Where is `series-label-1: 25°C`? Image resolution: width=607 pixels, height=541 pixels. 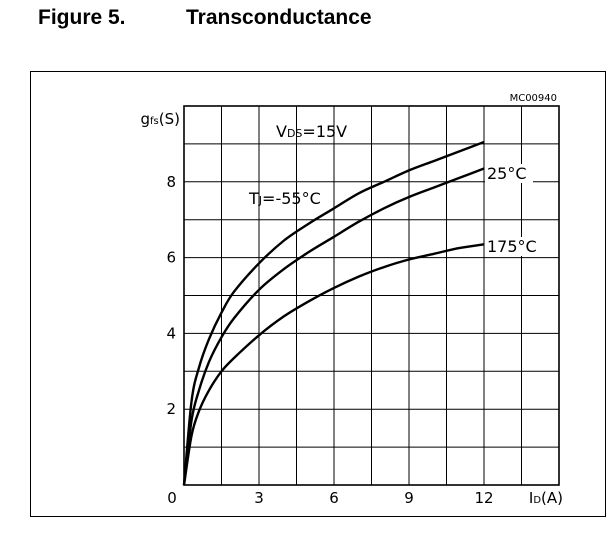
series-label-1: 25°C is located at coordinates (507, 173).